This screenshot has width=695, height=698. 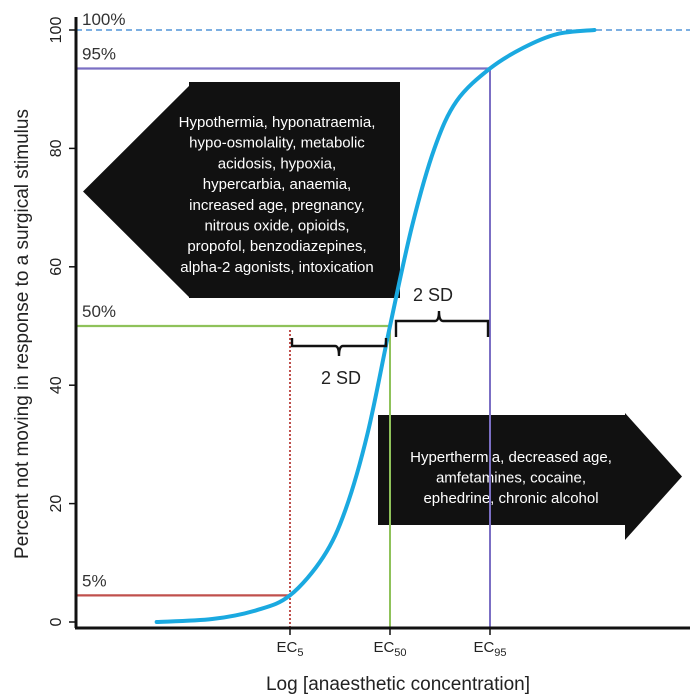 I want to click on annotation-left-line: hypercarbia, anaemia,, so click(x=277, y=184).